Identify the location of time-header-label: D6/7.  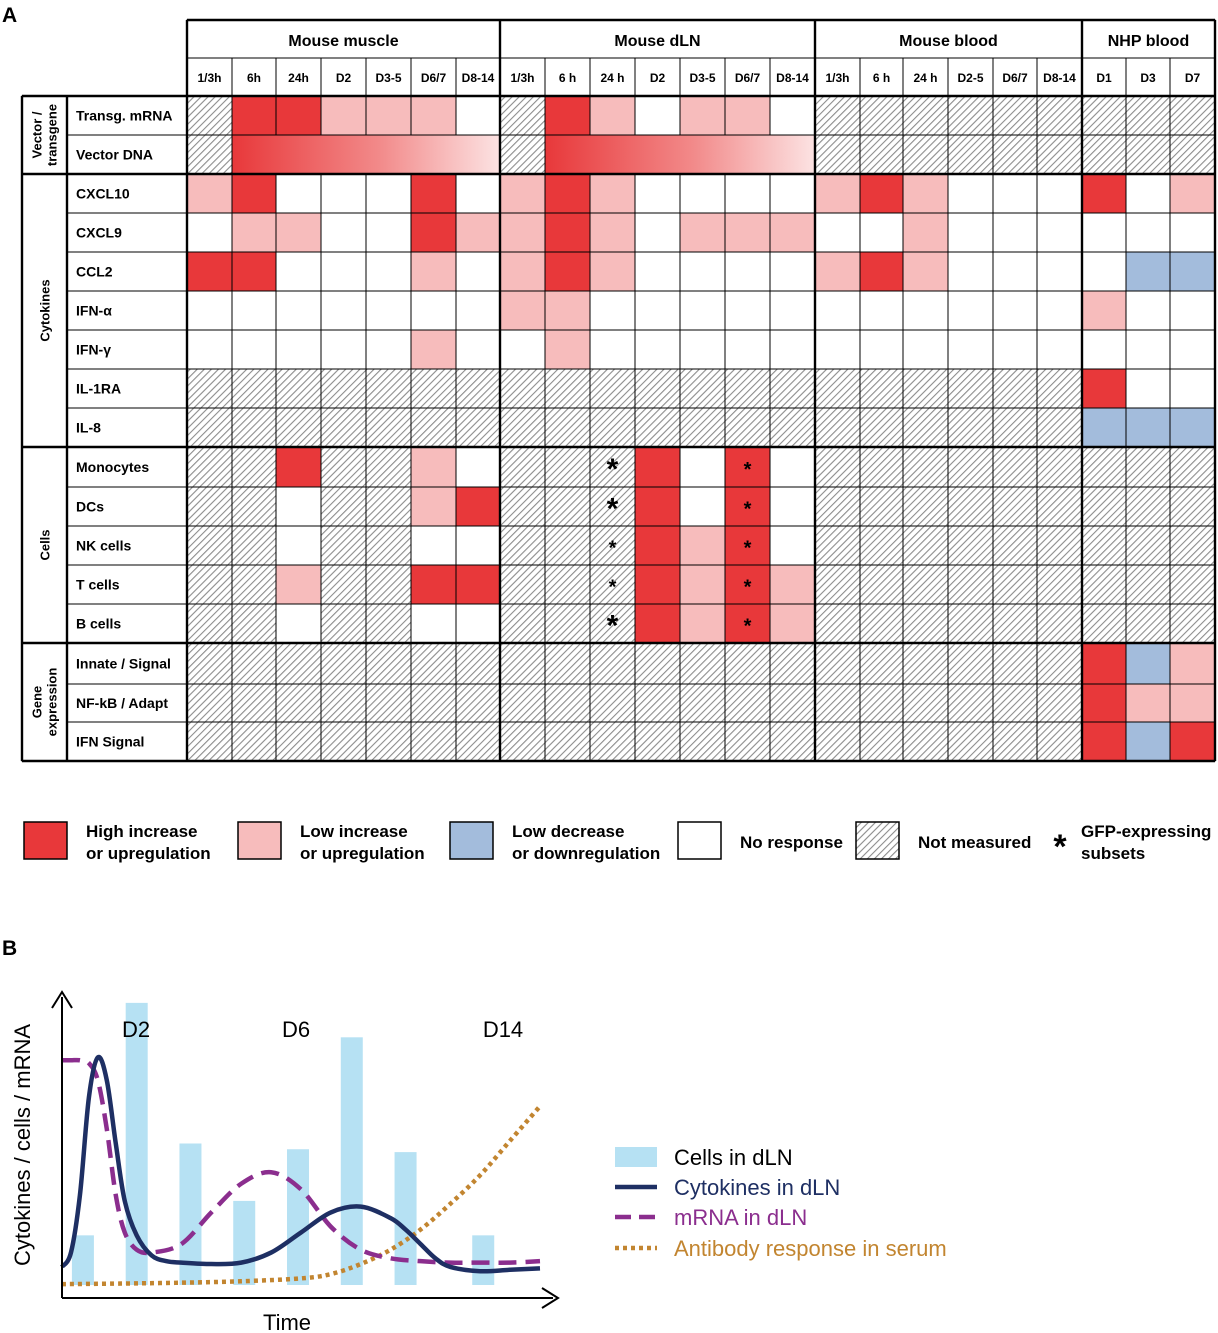
(1015, 78).